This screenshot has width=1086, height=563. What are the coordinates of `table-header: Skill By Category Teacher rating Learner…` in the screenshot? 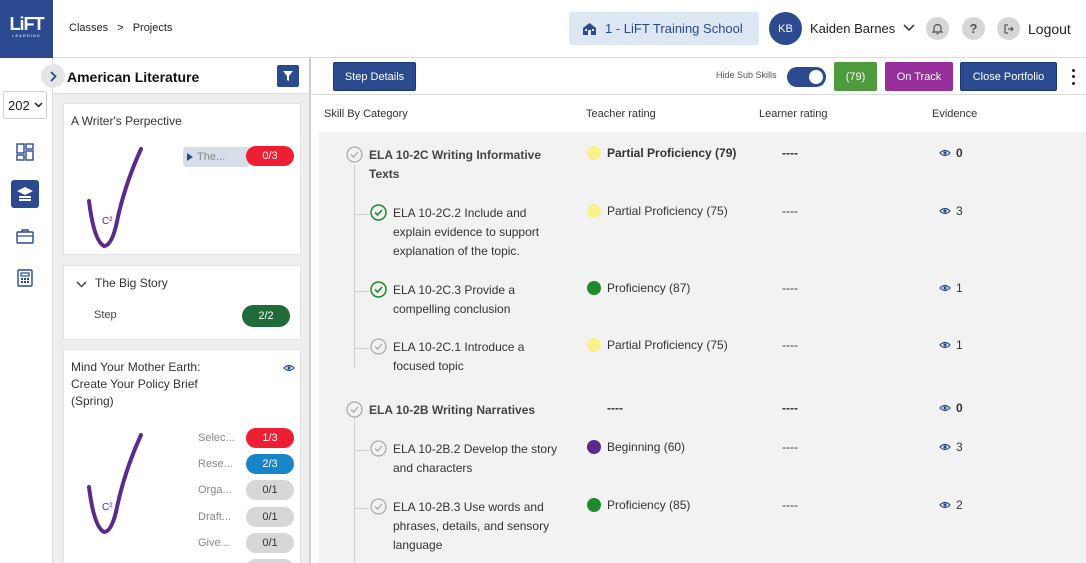 It's located at (699, 114).